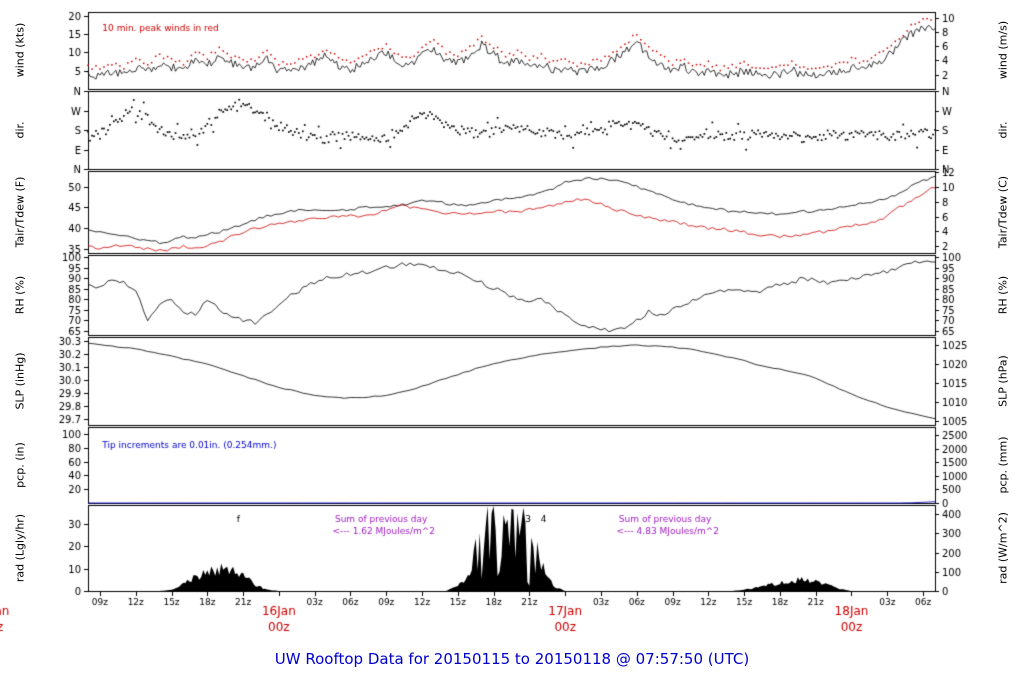  What do you see at coordinates (1003, 212) in the screenshot?
I see `y-axis-label-temp-right: Tair/Tdew (C)` at bounding box center [1003, 212].